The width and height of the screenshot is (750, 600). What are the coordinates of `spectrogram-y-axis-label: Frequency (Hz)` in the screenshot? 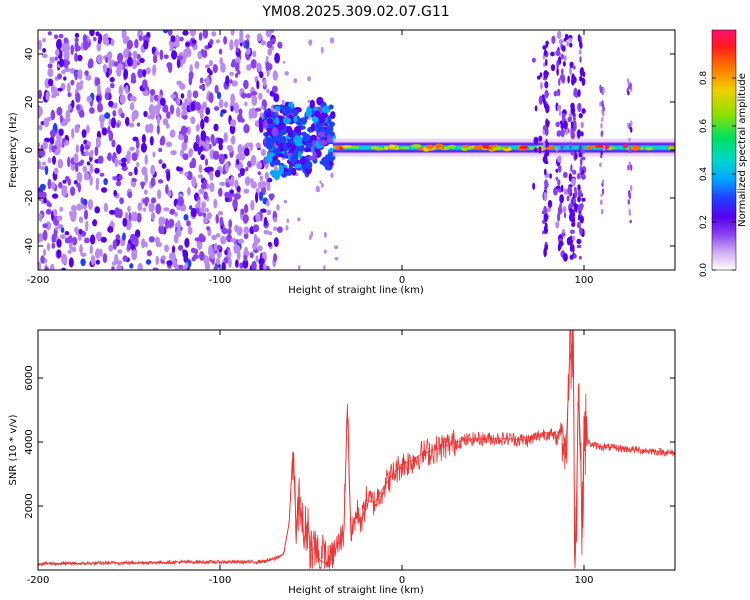 It's located at (13, 150).